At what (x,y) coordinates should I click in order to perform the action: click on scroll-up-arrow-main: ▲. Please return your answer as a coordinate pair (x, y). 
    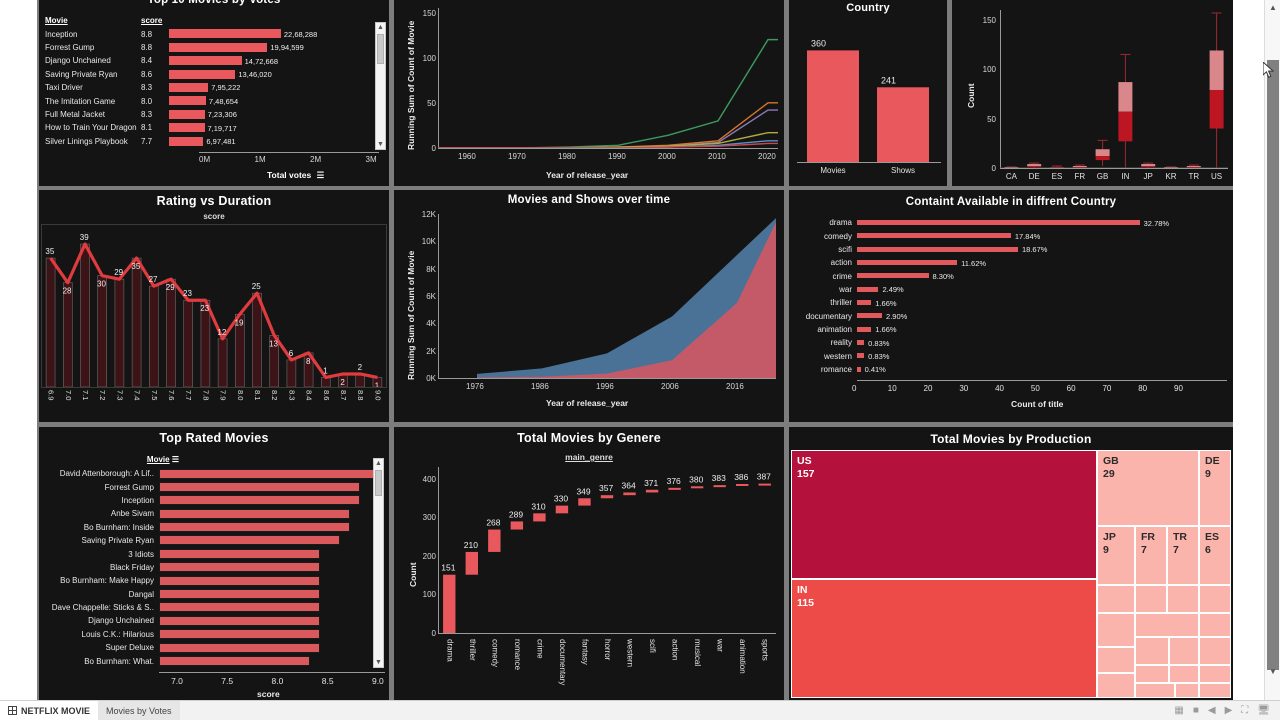
    Looking at the image, I should click on (1273, 7).